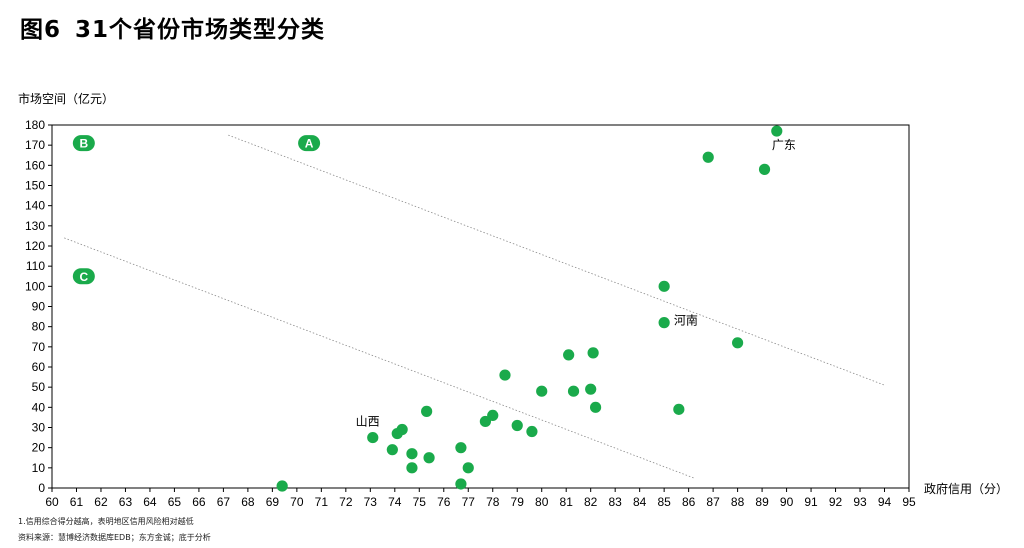  Describe the element at coordinates (591, 502) in the screenshot. I see `x-tick-label: 82` at that location.